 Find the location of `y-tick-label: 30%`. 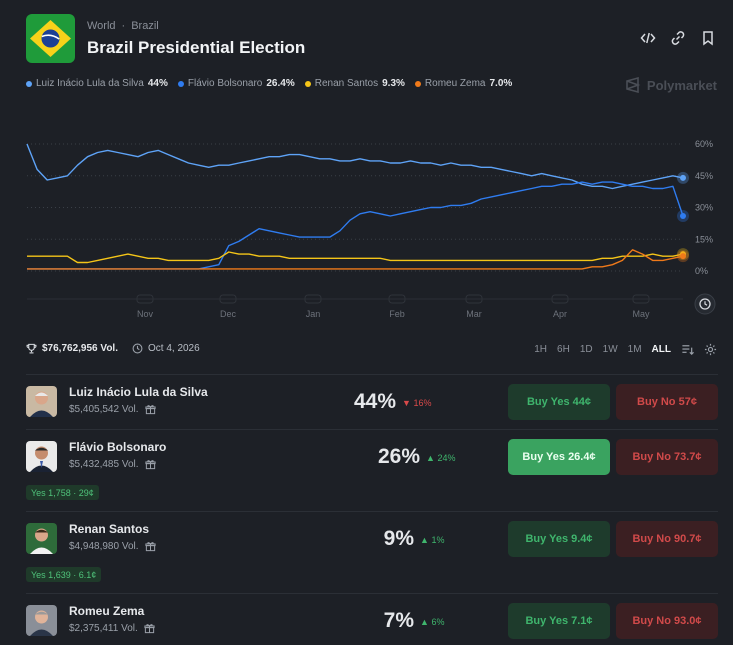

y-tick-label: 30% is located at coordinates (704, 208).